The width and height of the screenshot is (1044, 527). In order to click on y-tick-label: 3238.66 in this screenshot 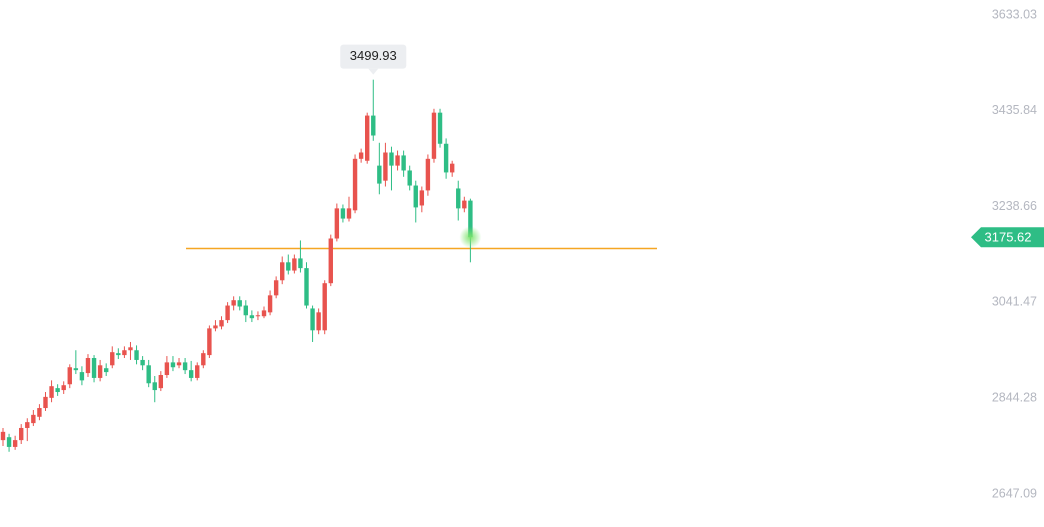, I will do `click(1014, 206)`.